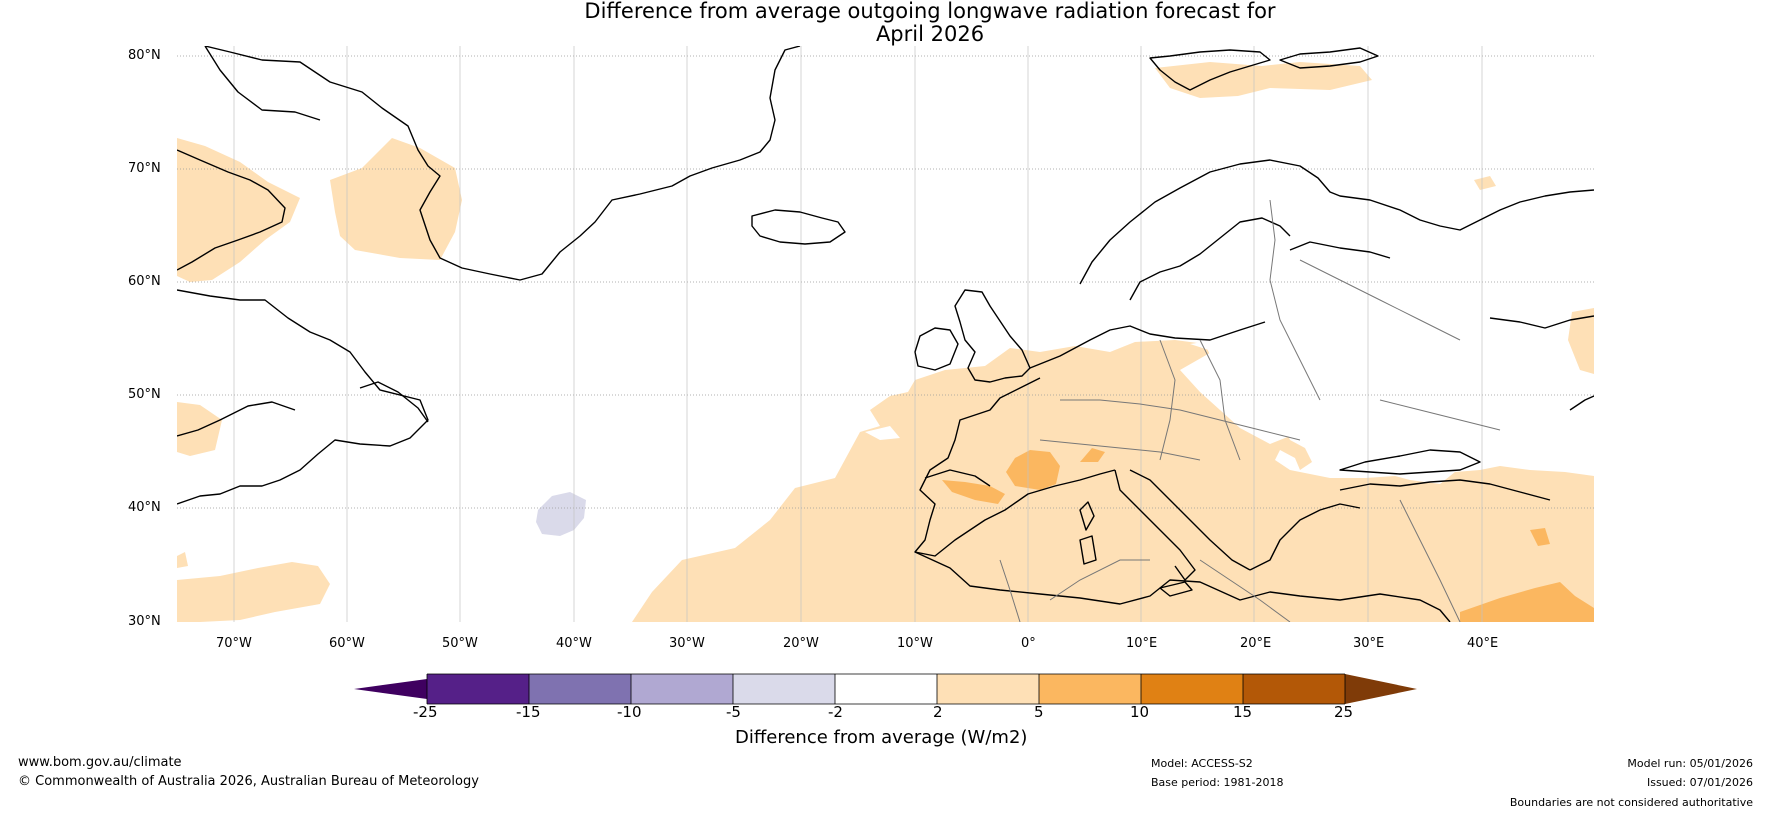 The height and width of the screenshot is (816, 1770). What do you see at coordinates (957, 478) in the screenshot?
I see `coast-iberia` at bounding box center [957, 478].